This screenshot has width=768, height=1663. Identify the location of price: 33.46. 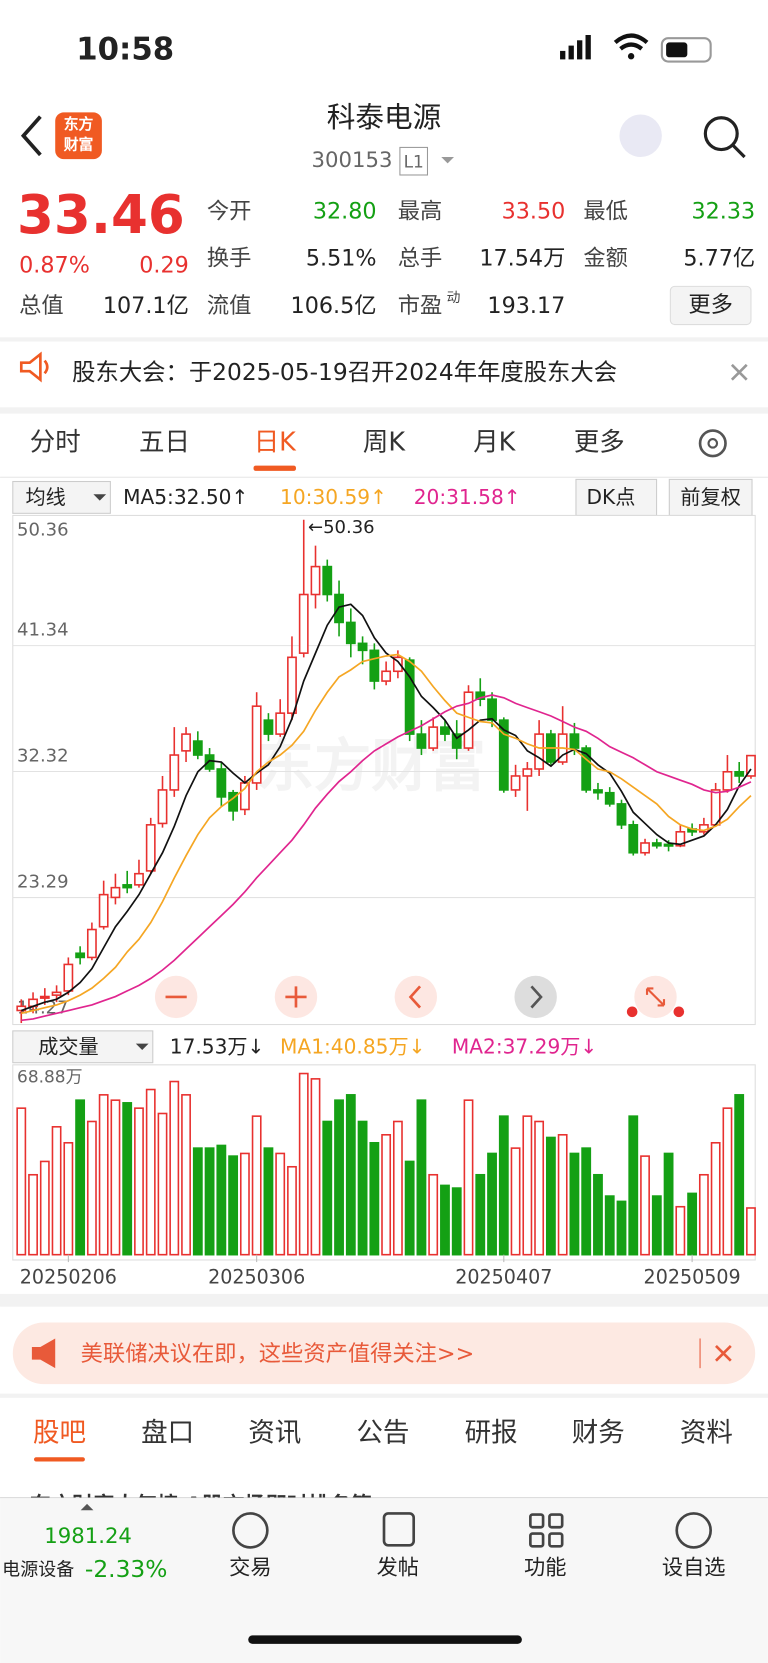
(101, 215).